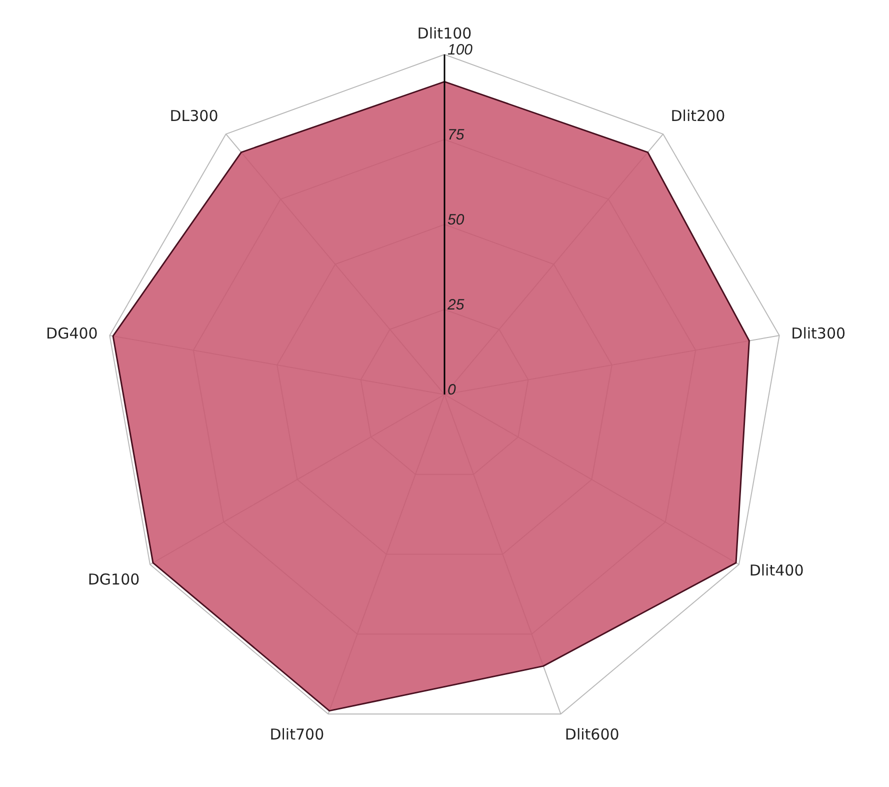 The width and height of the screenshot is (889, 787). What do you see at coordinates (444, 33) in the screenshot?
I see `spoke-label: Dlit100` at bounding box center [444, 33].